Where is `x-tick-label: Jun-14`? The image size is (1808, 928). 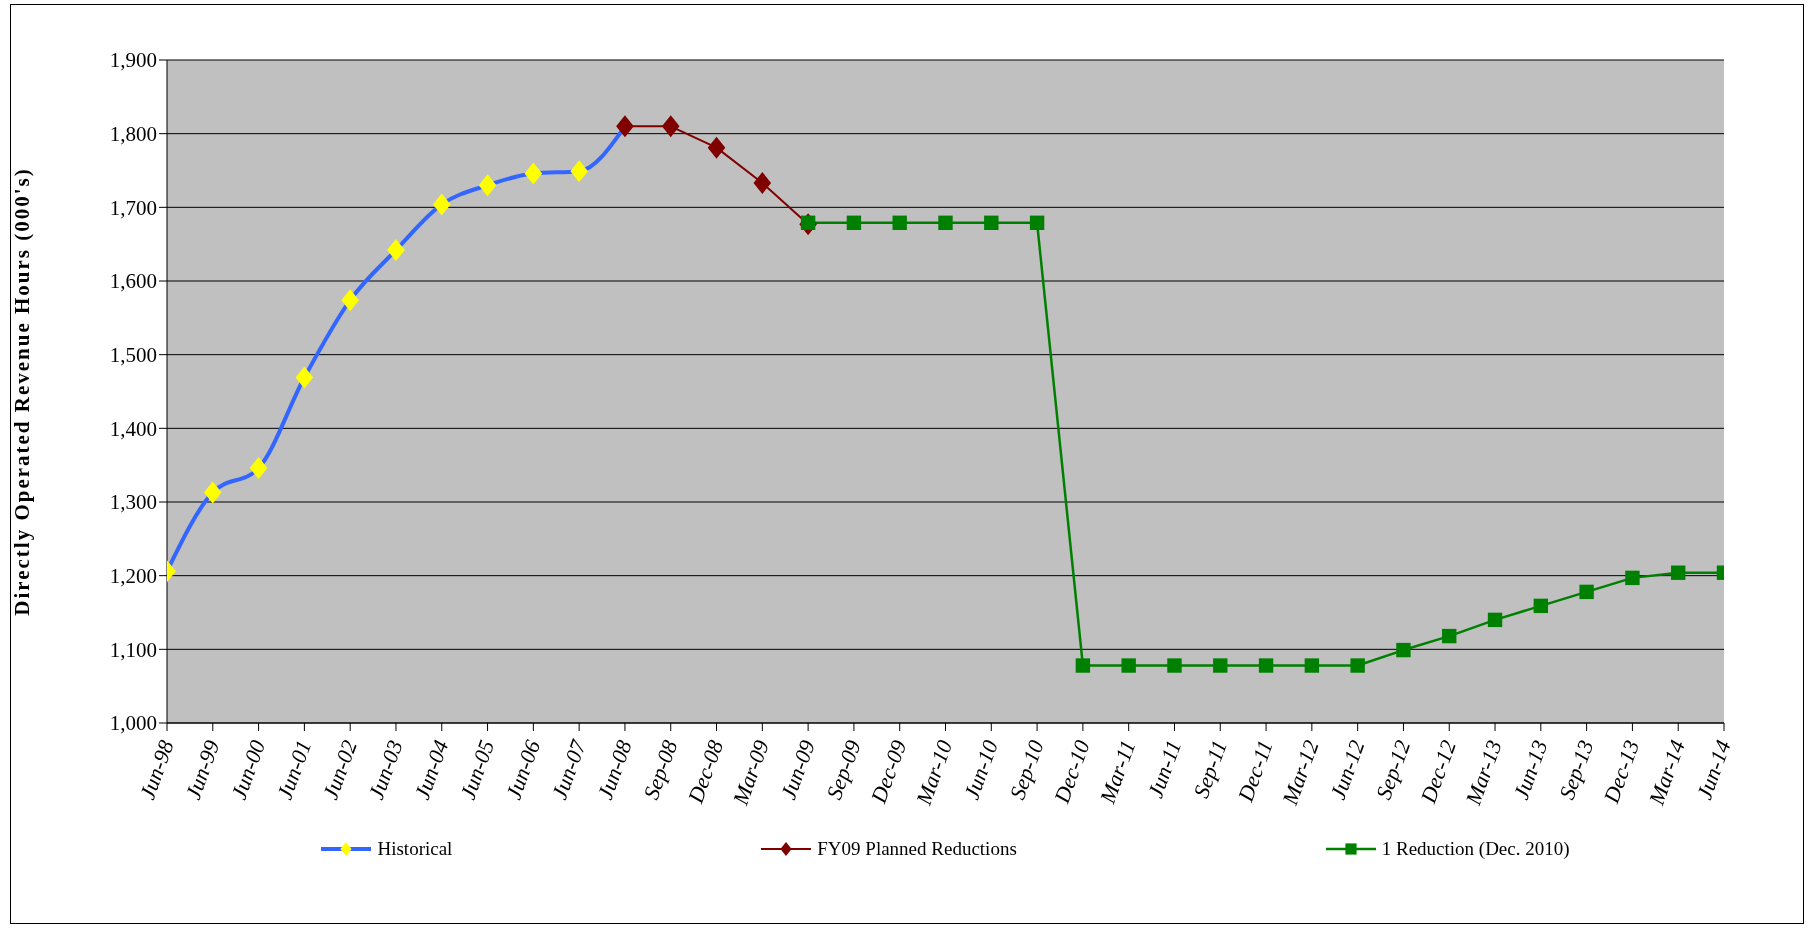 x-tick-label: Jun-14 is located at coordinates (1713, 769).